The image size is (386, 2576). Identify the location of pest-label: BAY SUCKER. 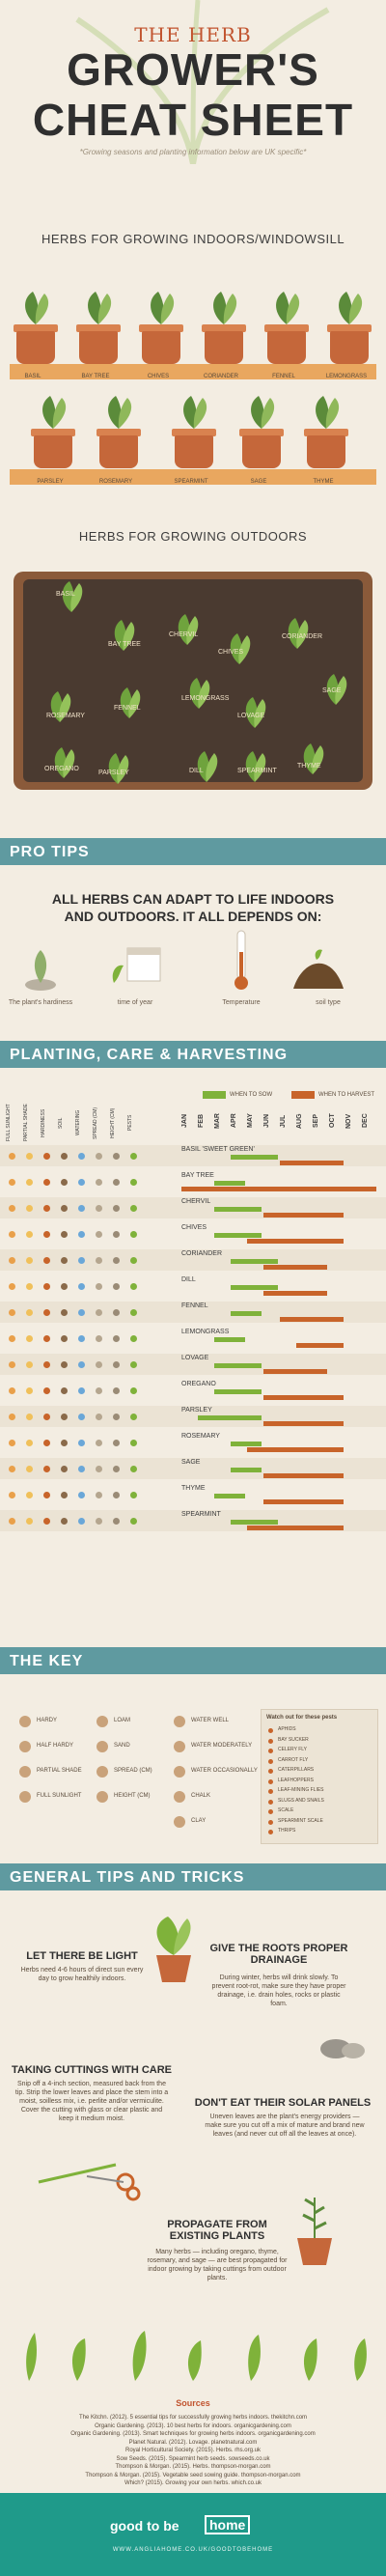
(293, 1740).